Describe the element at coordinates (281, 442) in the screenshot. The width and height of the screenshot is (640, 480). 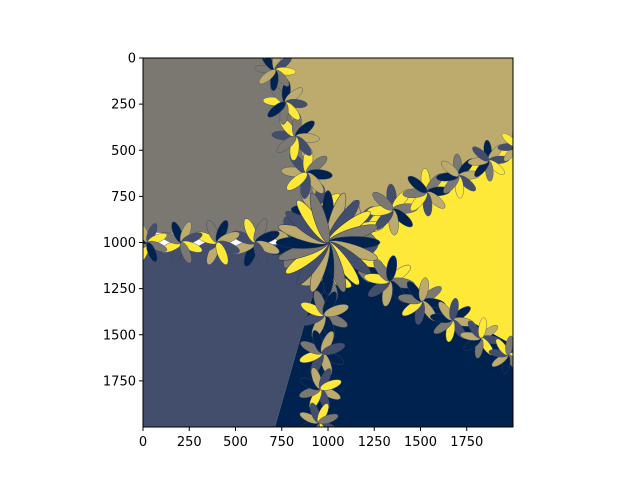
I see `x-tick-label: 750` at that location.